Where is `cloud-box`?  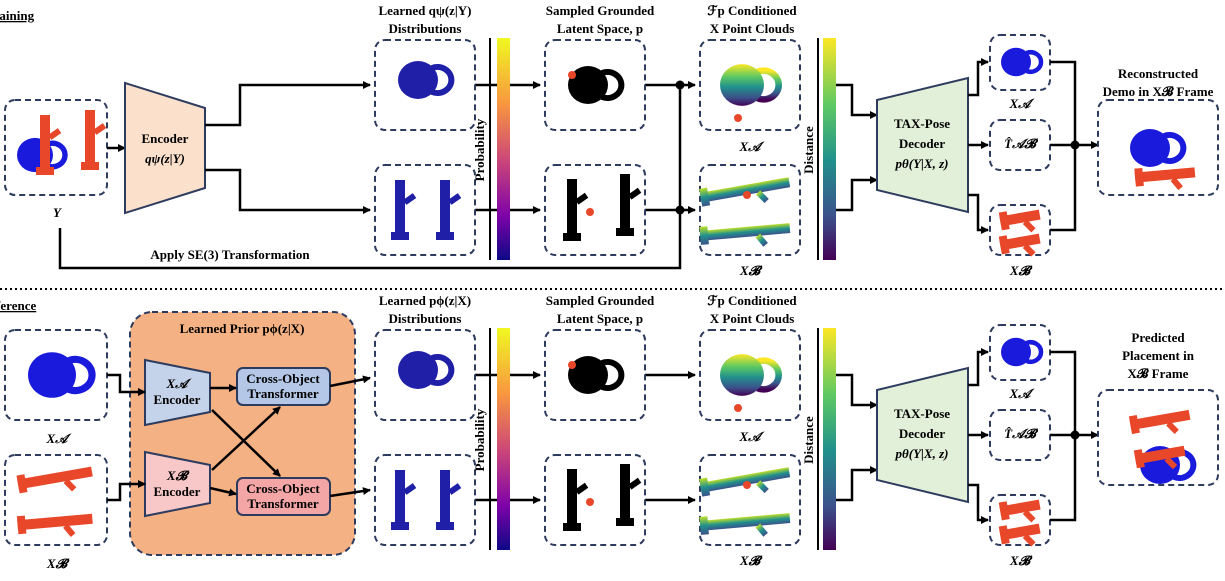 cloud-box is located at coordinates (425, 210).